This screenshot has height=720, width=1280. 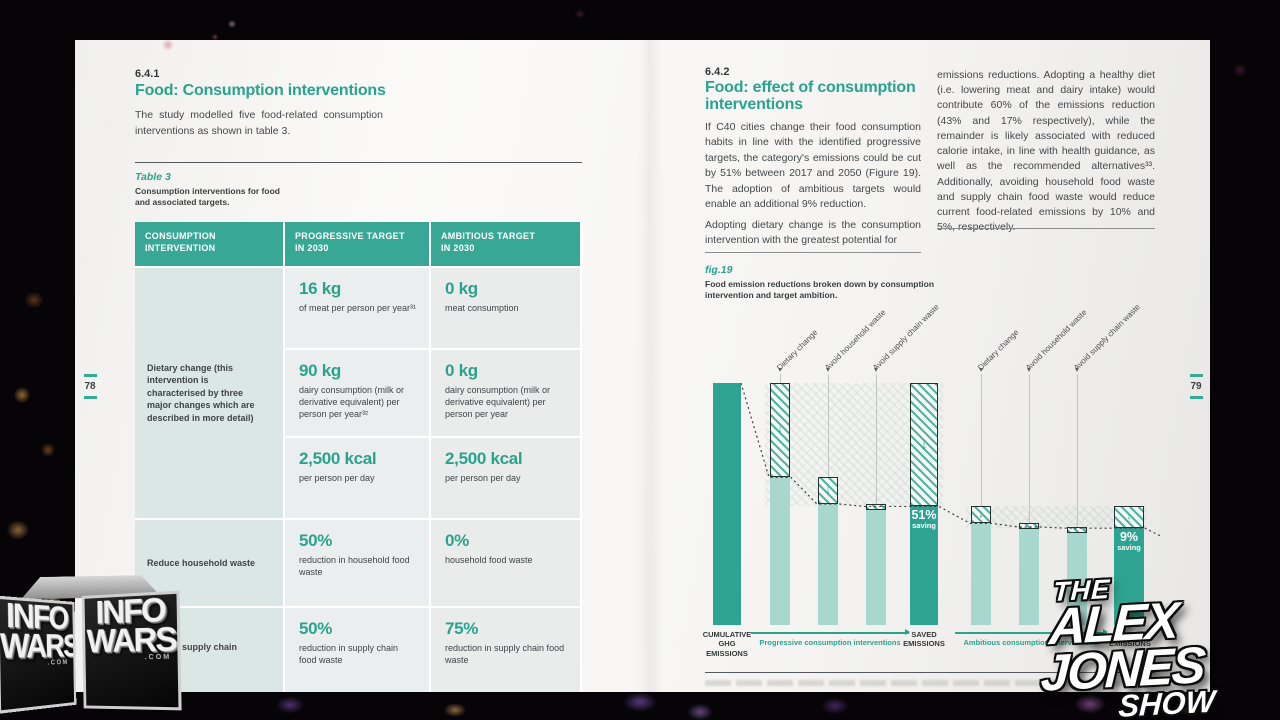 What do you see at coordinates (876, 565) in the screenshot?
I see `bar-progressive-avoid-supply-chain-waste-remaining` at bounding box center [876, 565].